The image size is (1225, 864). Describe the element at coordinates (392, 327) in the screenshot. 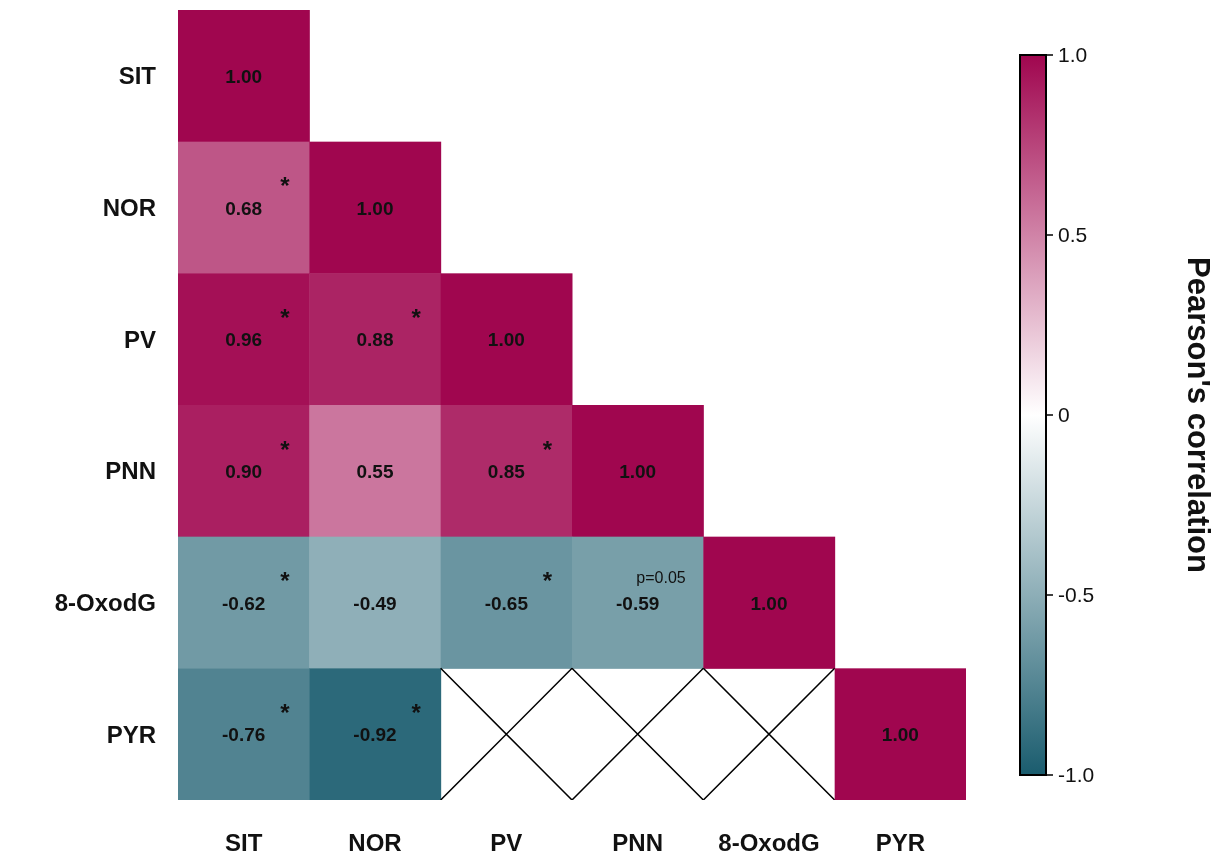

I see `data-label: * 0.88` at that location.